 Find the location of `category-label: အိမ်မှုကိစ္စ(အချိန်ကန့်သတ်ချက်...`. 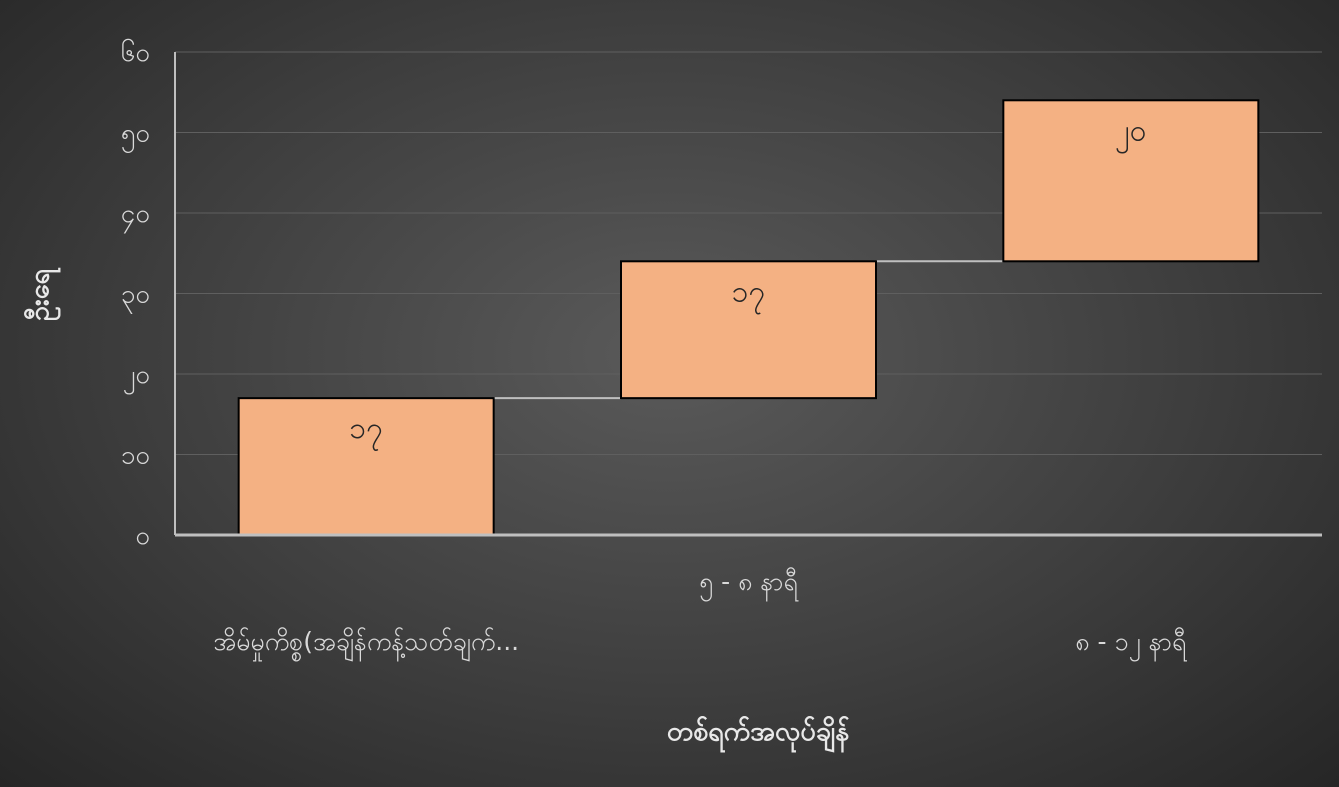

category-label: အိမ်မှုကိစ္စ(အချိန်ကန့်သတ်ချက်... is located at coordinates (366, 644).